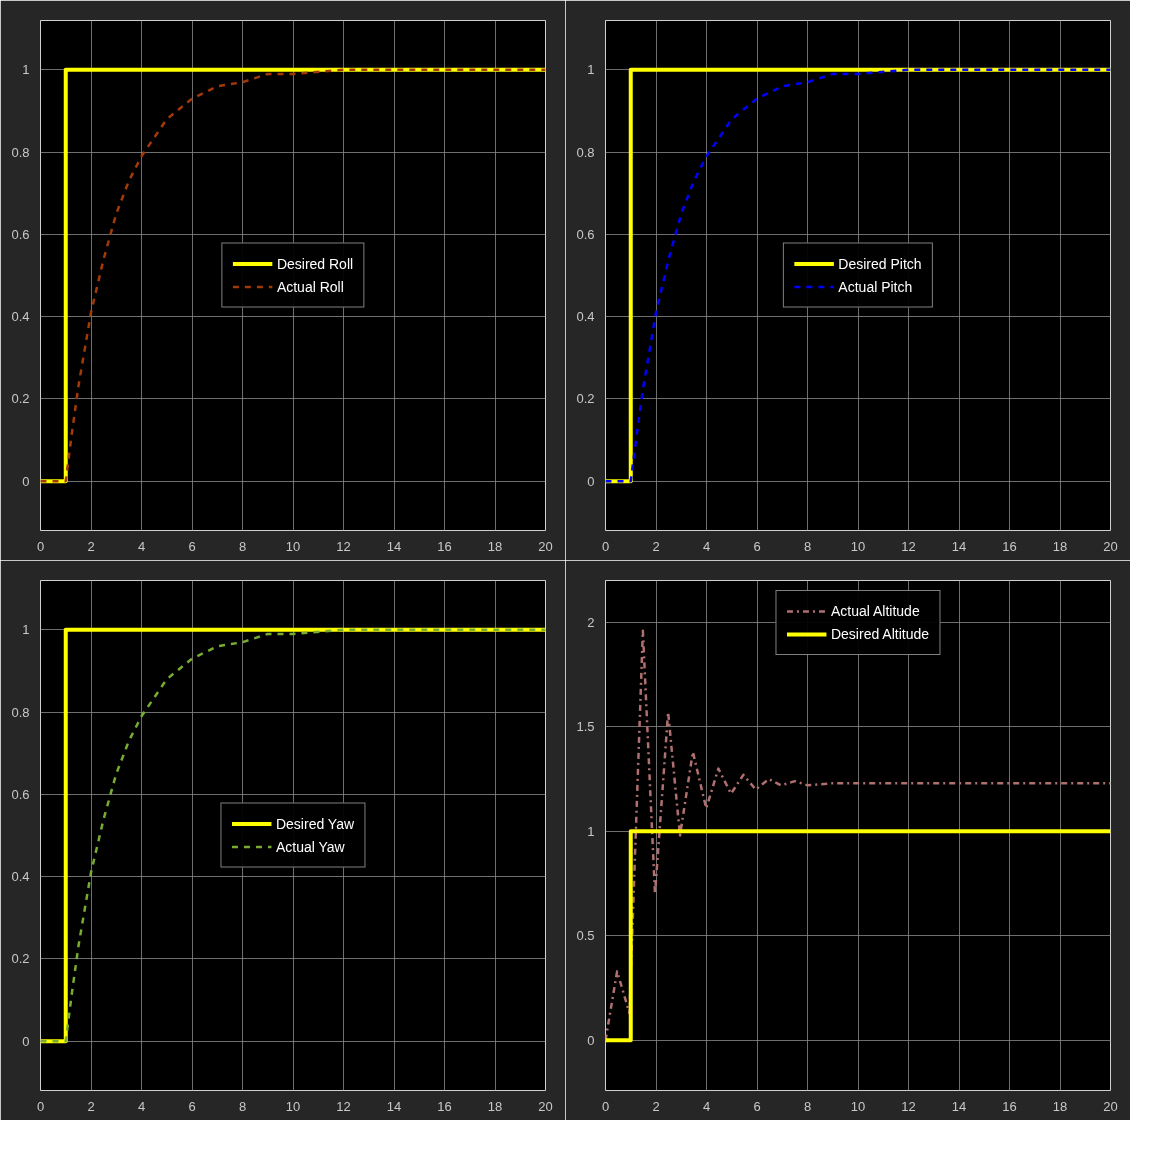  I want to click on y-tick-label: 2, so click(591, 622).